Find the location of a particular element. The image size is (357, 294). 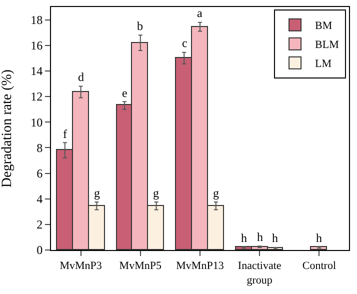

data-label: b is located at coordinates (140, 26).